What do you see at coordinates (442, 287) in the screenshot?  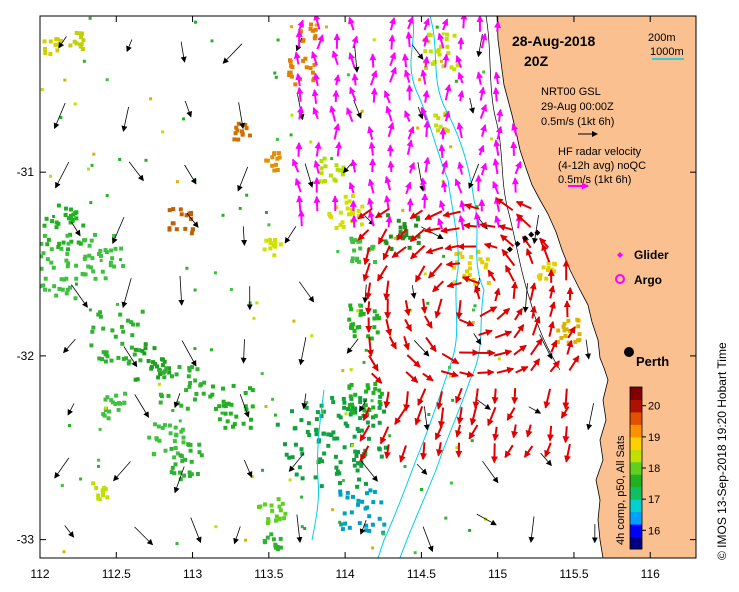 I see `contour-1000m-b` at bounding box center [442, 287].